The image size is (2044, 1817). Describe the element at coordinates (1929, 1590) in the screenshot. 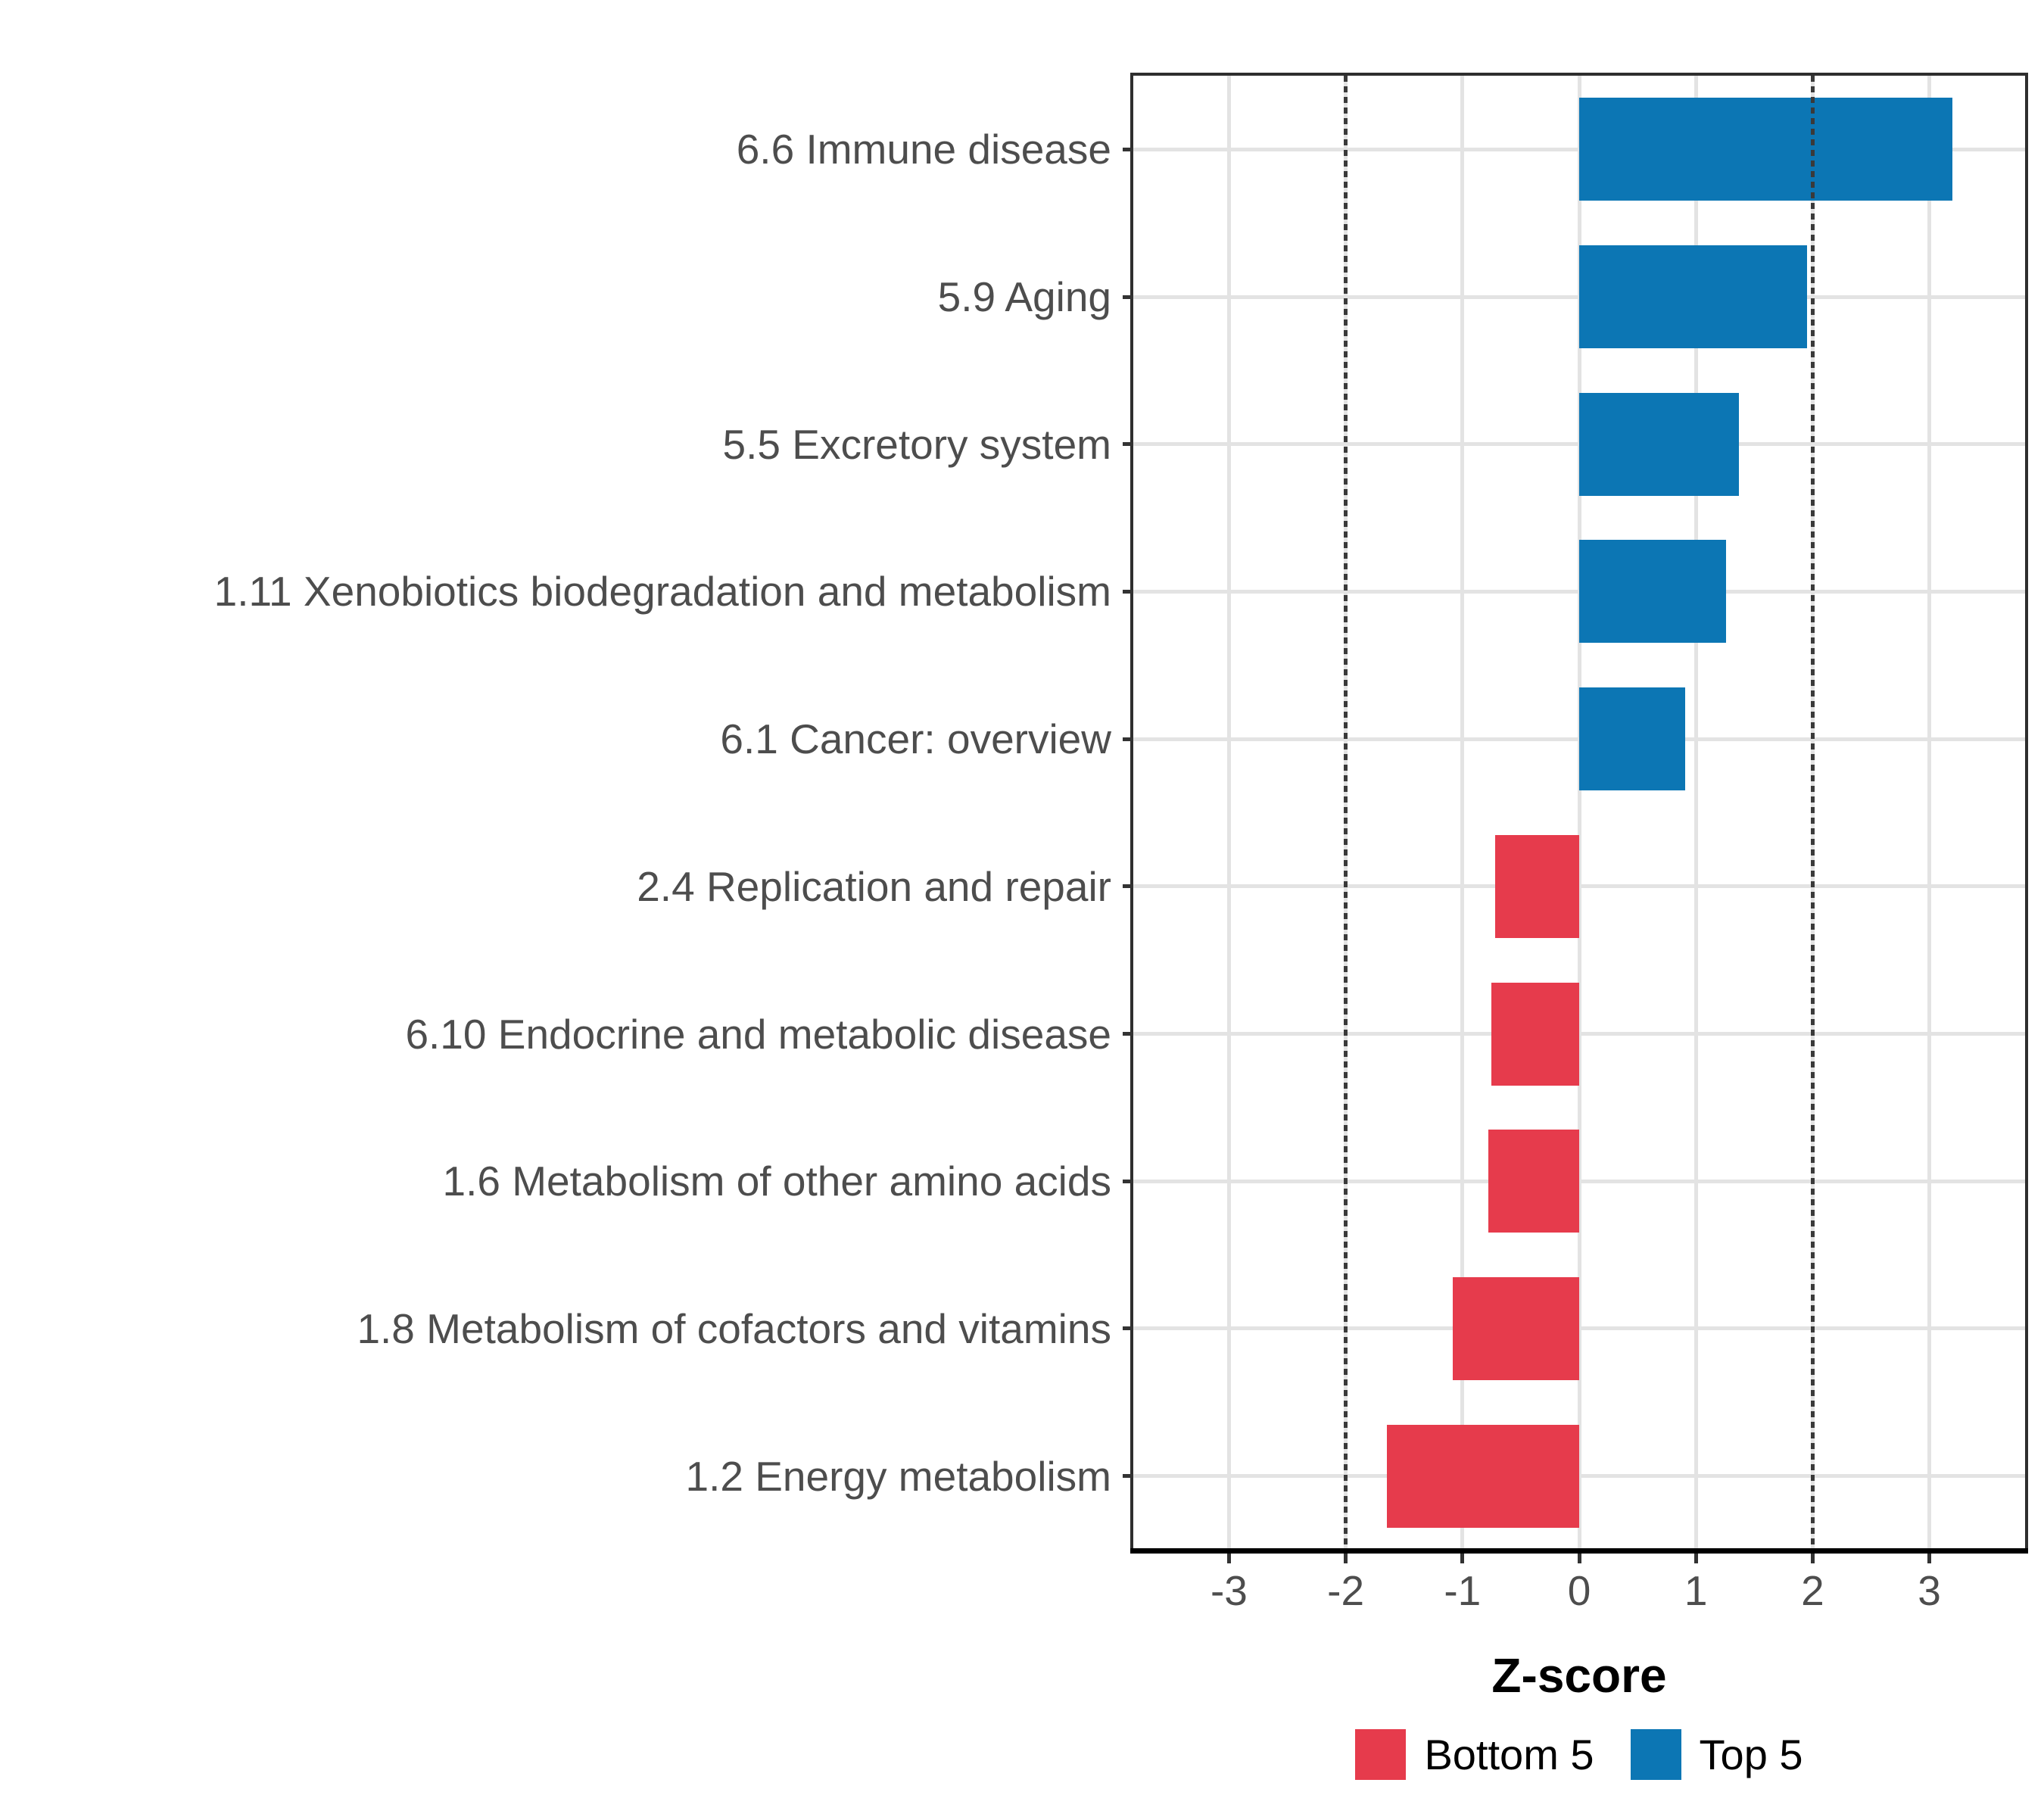

I see `x-tick-label-3: 3` at that location.